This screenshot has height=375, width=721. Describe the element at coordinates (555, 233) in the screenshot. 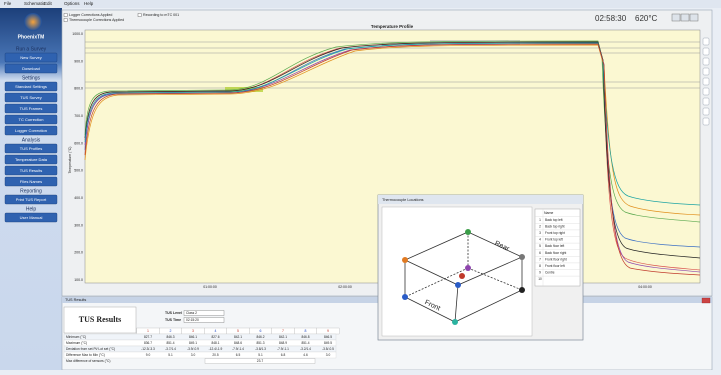

I see `row-name: Front top right` at that location.